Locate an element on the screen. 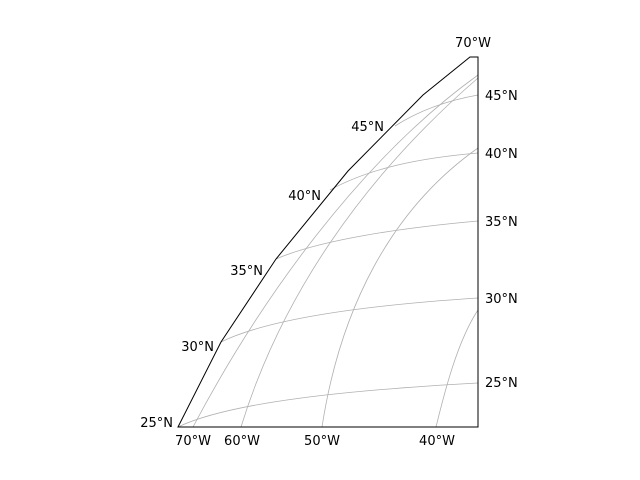 This screenshot has height=480, width=640. label-bottom-50w: 50°W is located at coordinates (322, 441).